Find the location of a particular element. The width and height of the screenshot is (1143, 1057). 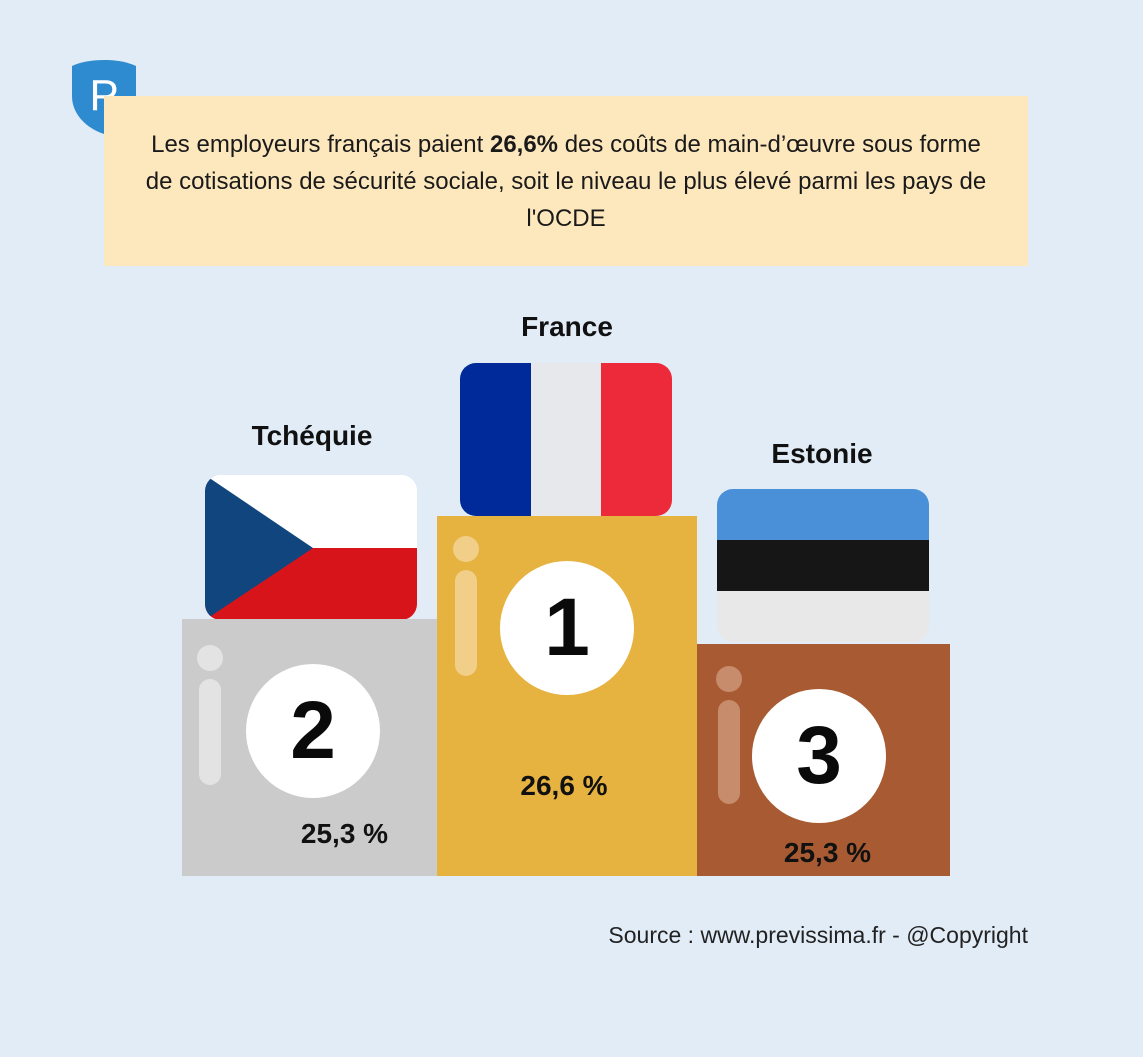

flag-stripe-red is located at coordinates (636, 439).